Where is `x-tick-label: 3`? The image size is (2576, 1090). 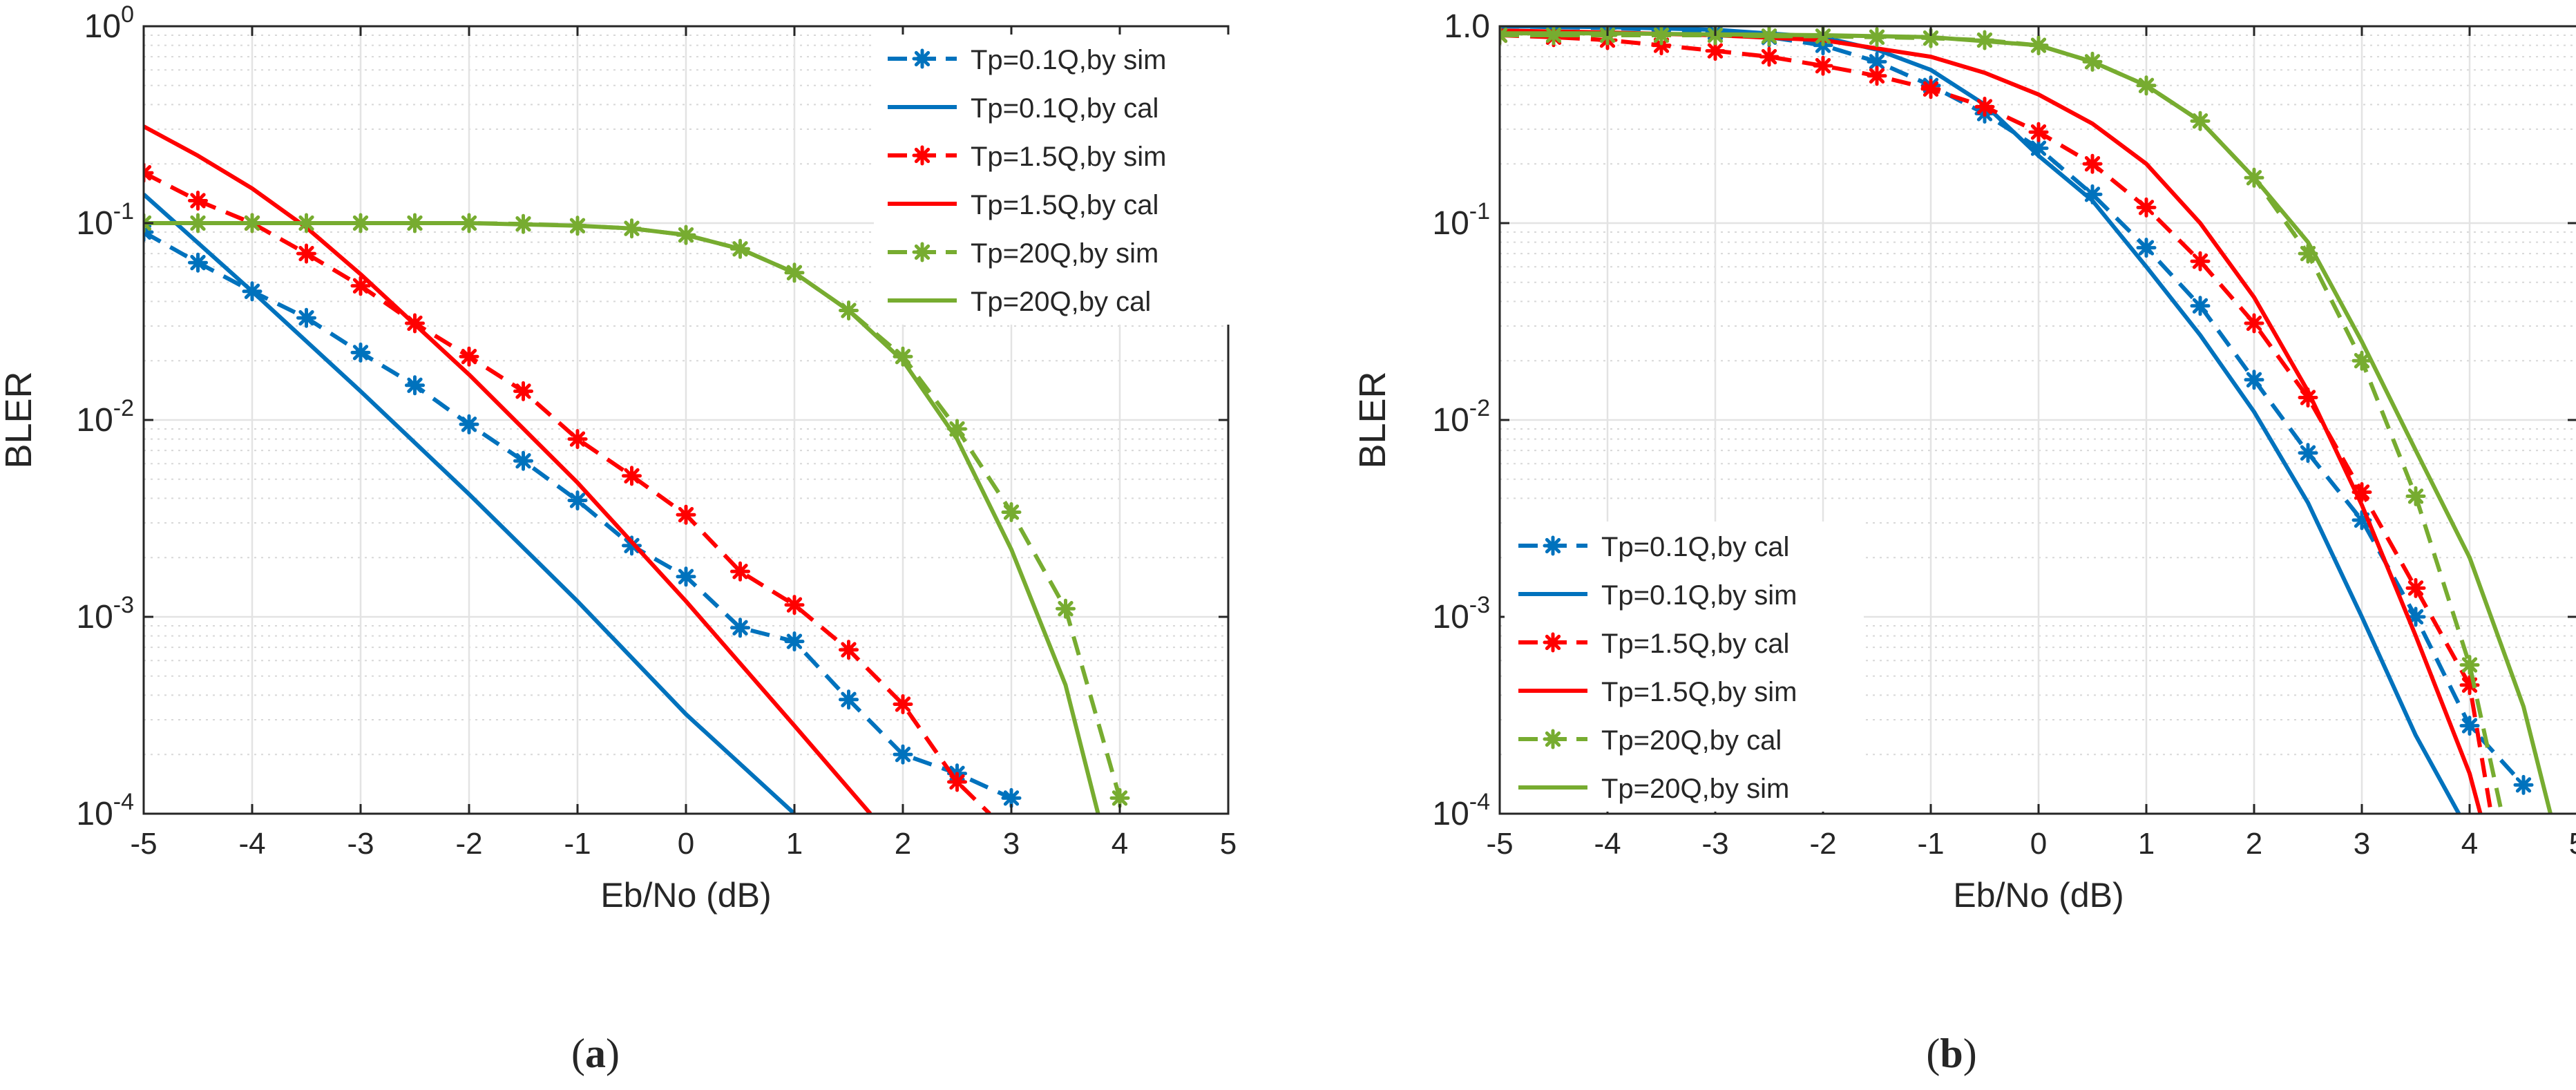 x-tick-label: 3 is located at coordinates (1011, 844).